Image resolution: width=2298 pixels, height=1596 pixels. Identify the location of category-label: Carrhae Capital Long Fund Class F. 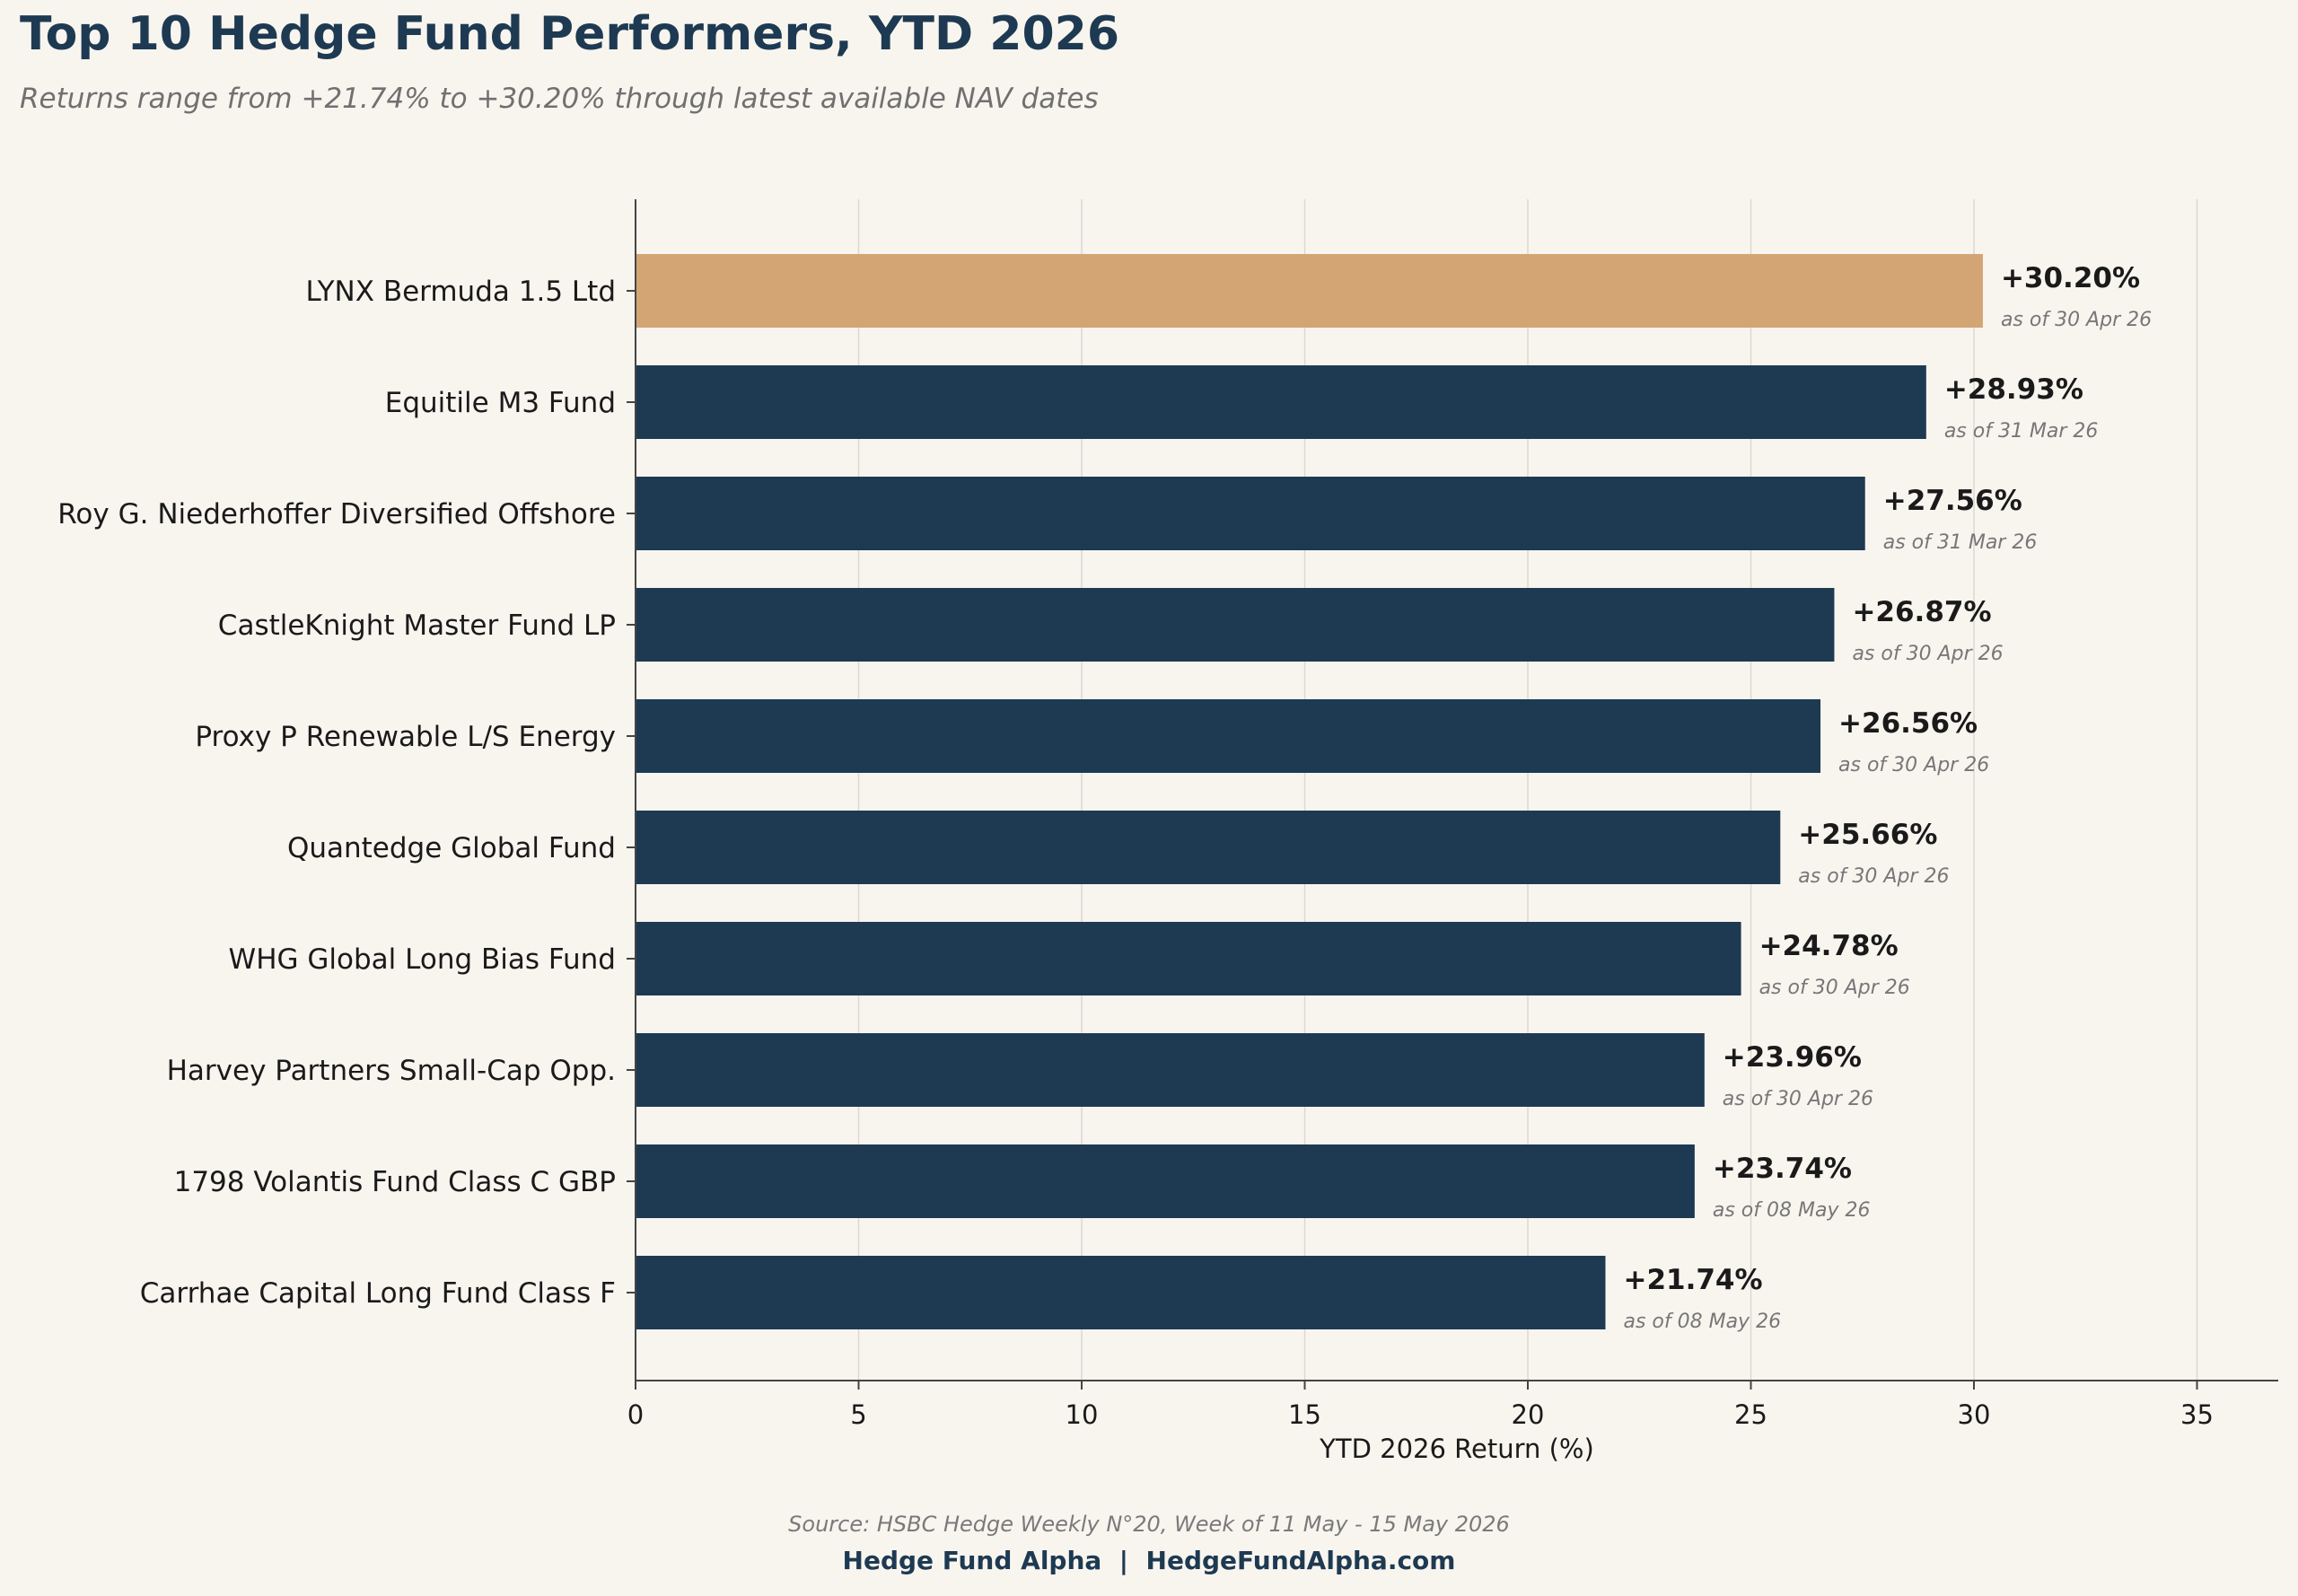
(378, 1293).